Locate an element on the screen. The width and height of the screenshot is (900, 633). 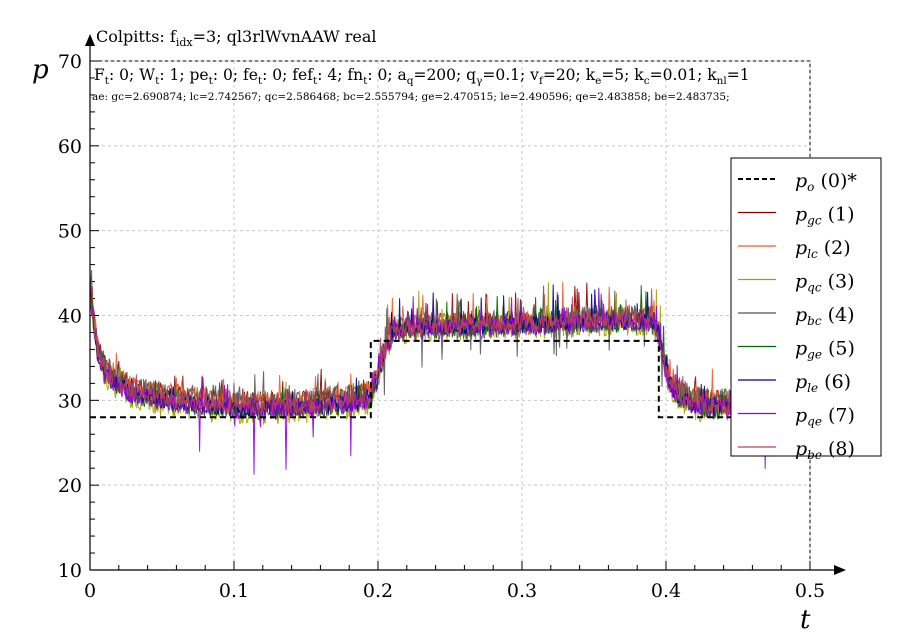
legend-label-ple: ple (6) is located at coordinates (823, 383).